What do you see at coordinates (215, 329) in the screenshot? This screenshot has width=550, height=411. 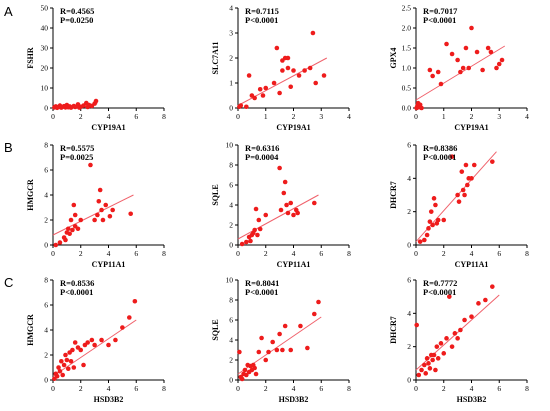 I see `y-axis-label: SQLE` at bounding box center [215, 329].